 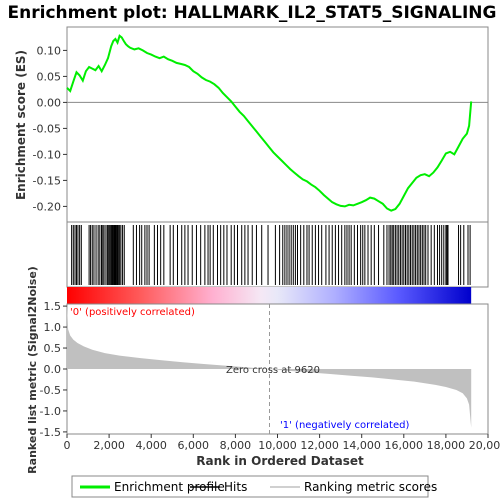 What do you see at coordinates (151, 445) in the screenshot?
I see `x-tick-label: 4,000` at bounding box center [151, 445].